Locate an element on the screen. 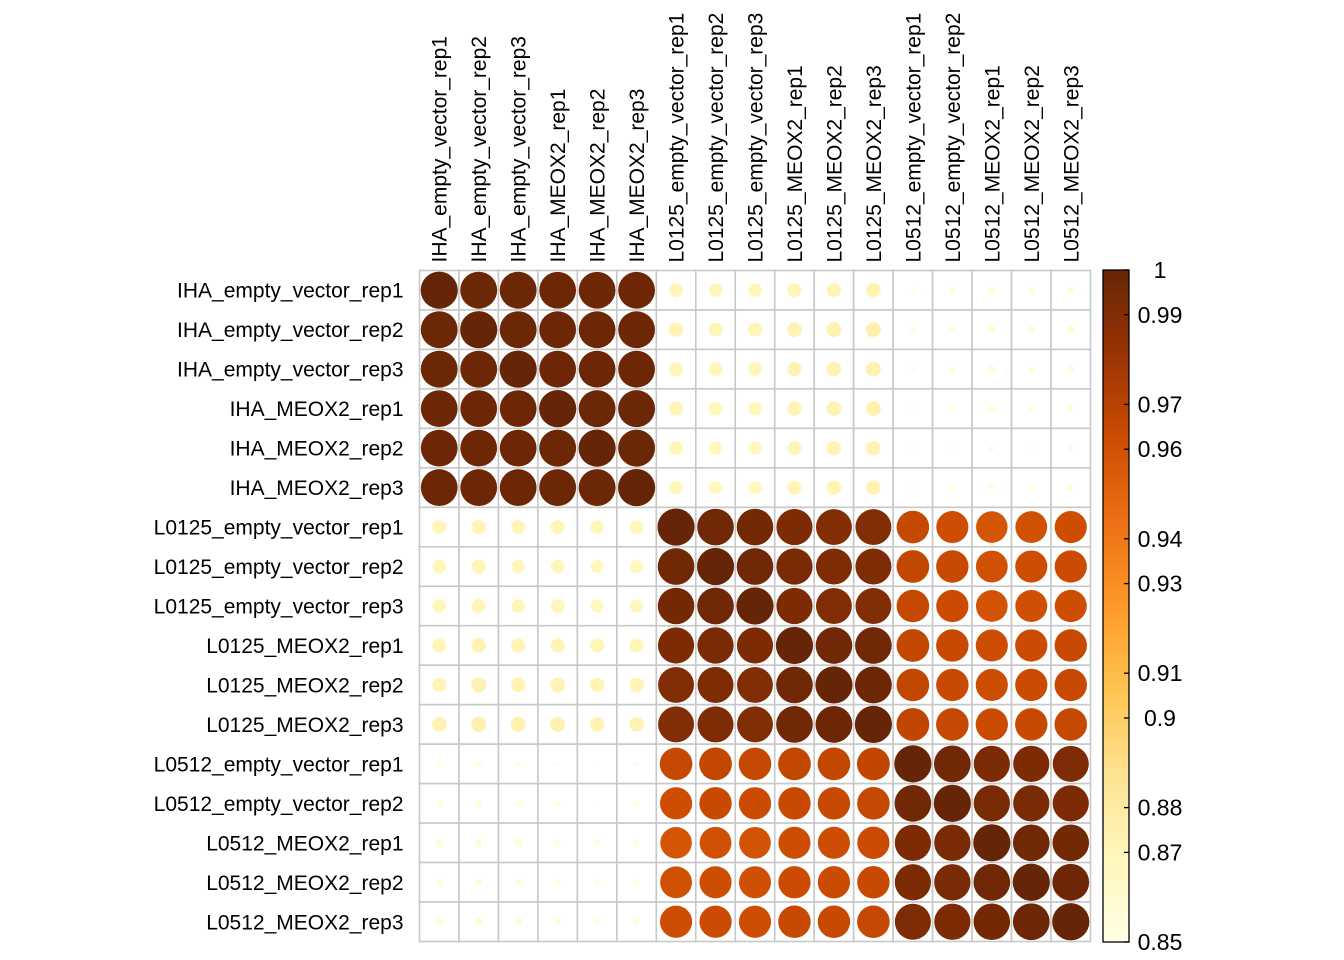 This screenshot has height=960, width=1344. row-label: L0125_empty_vector_rep3 is located at coordinates (279, 606).